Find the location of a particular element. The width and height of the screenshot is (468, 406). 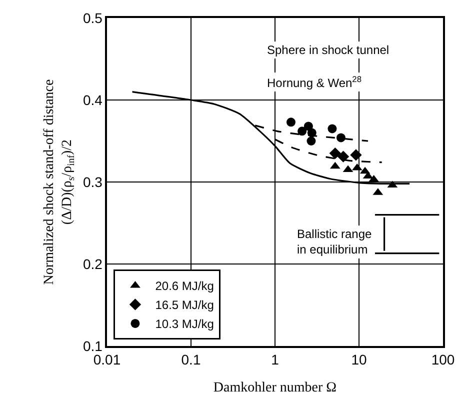

y-tick-label: 0.4 is located at coordinates (92, 100).